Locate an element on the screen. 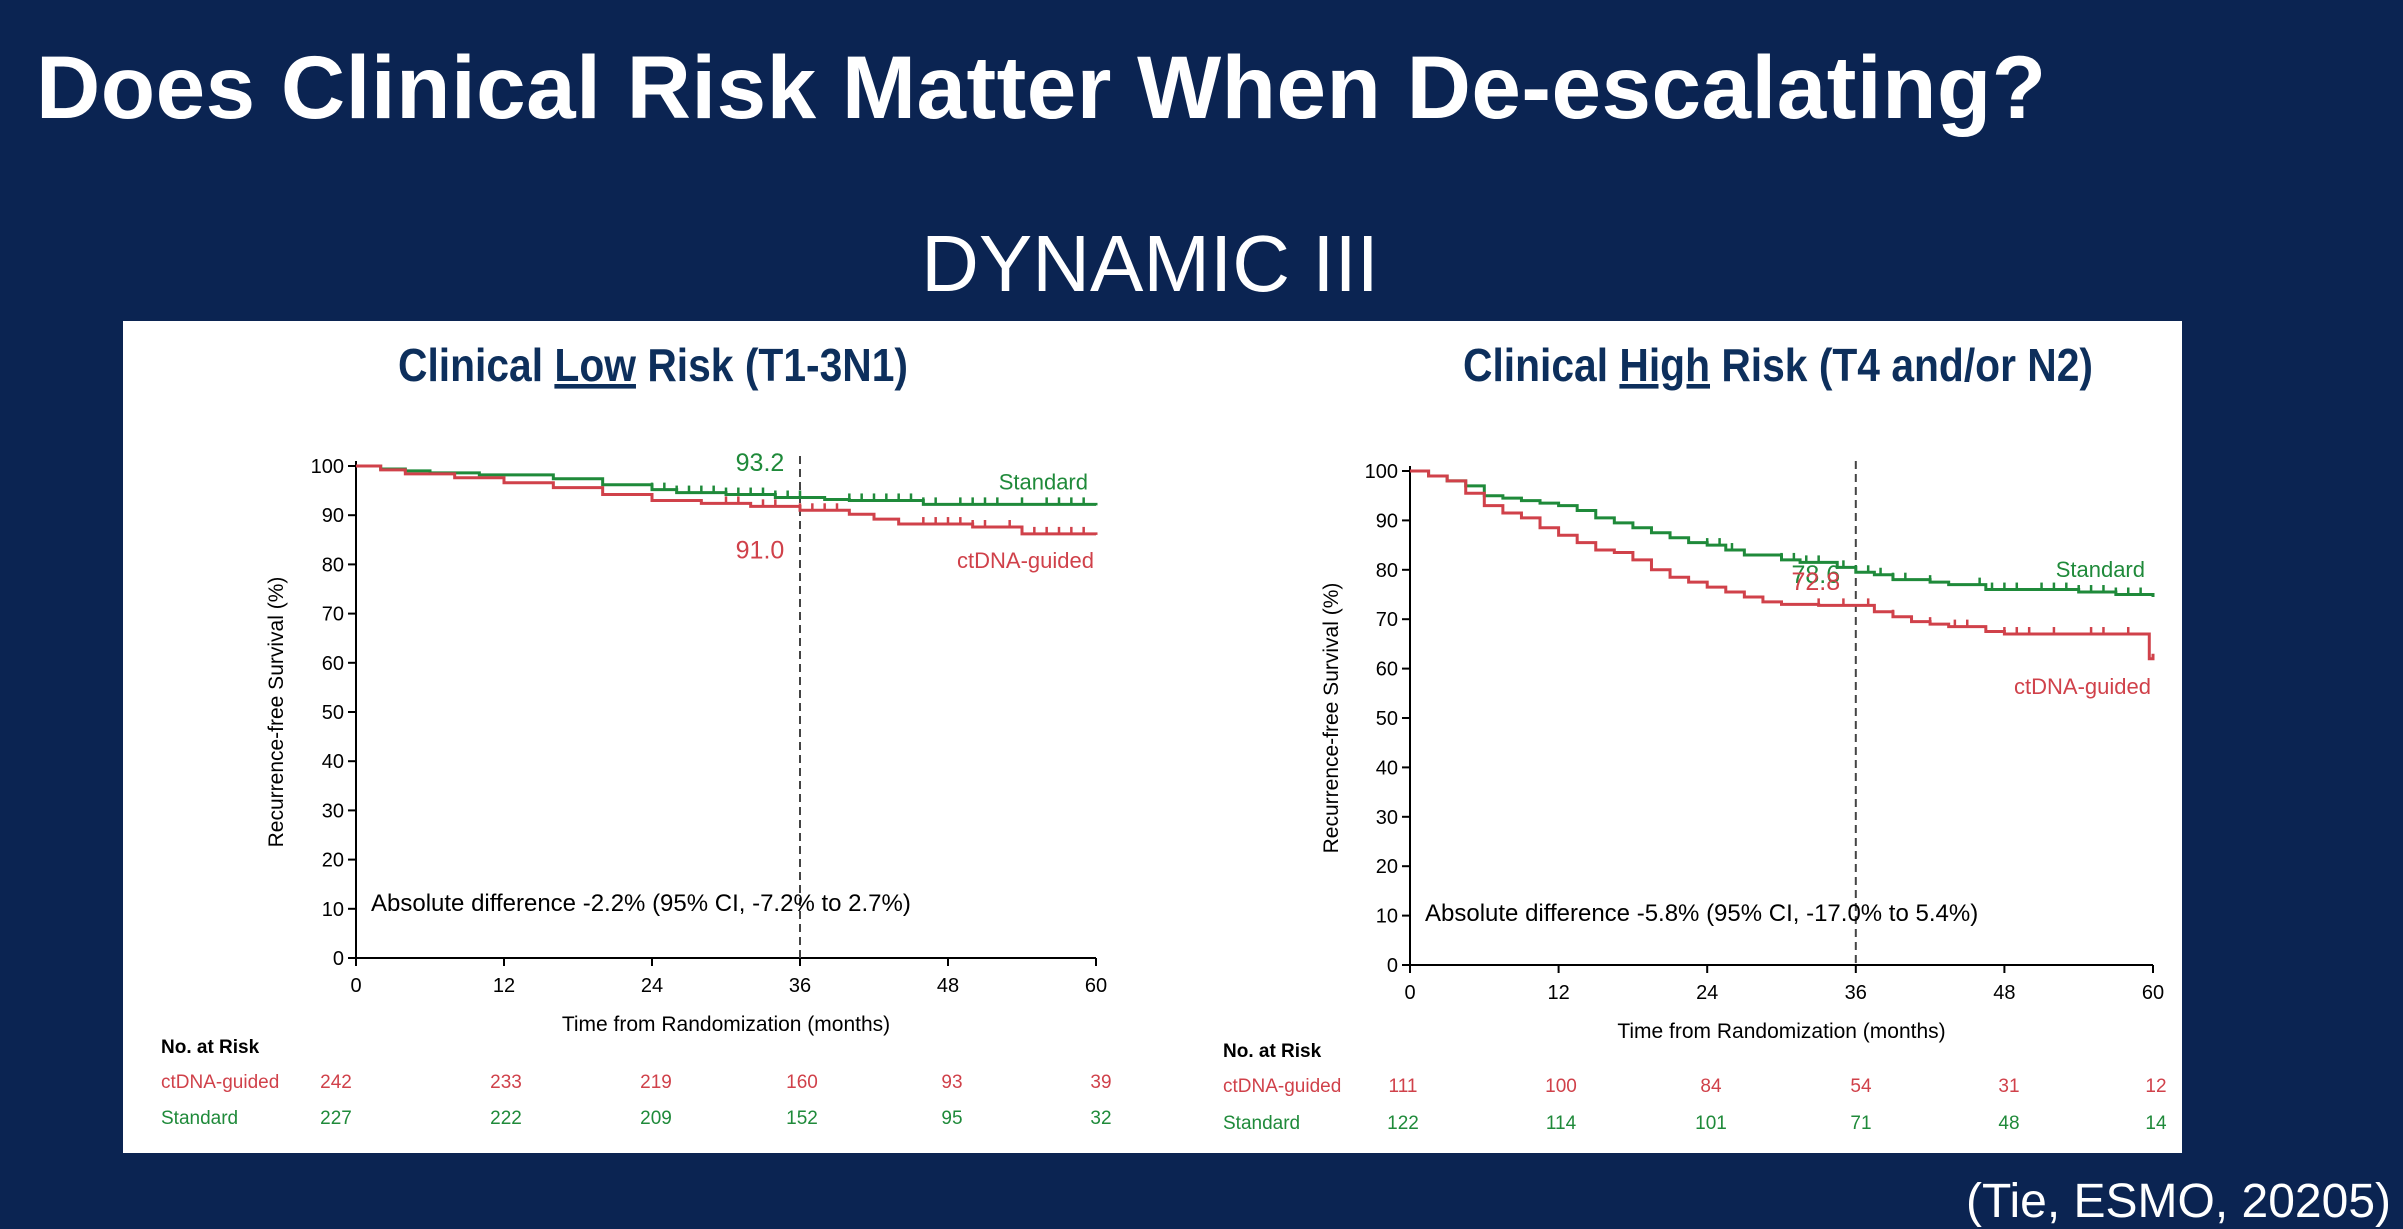 The width and height of the screenshot is (2403, 1229). chart-title-post: Risk (T4 and/or N2) is located at coordinates (1901, 365).